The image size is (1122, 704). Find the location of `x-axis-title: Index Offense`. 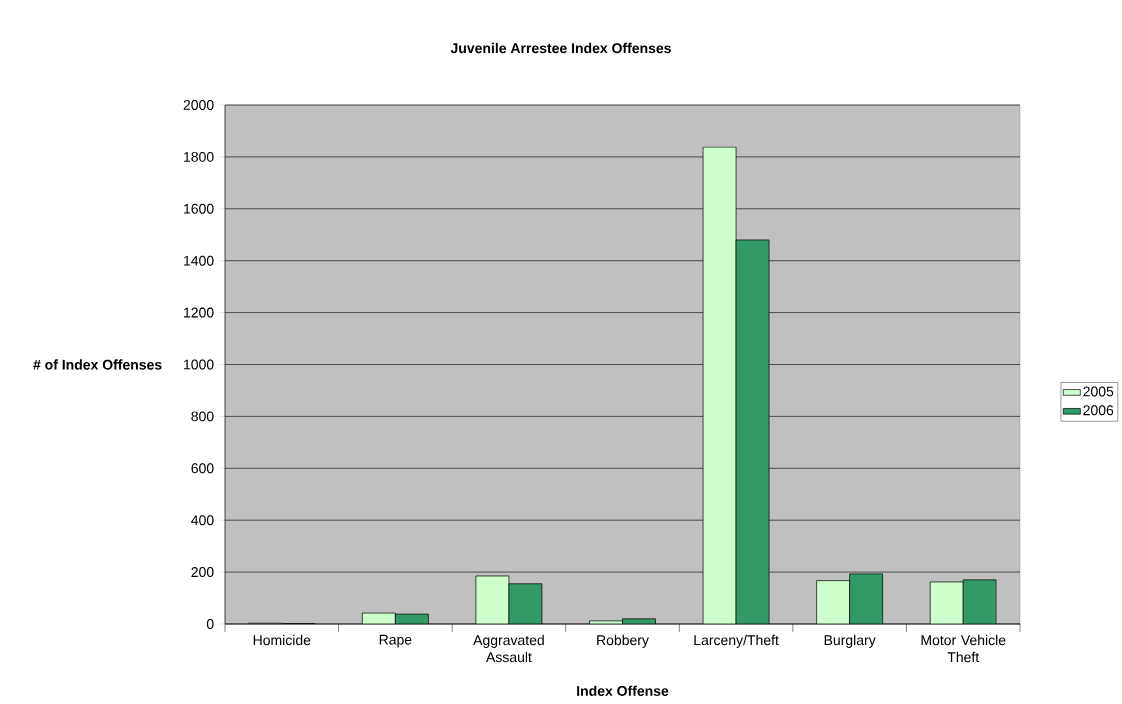

x-axis-title: Index Offense is located at coordinates (623, 690).